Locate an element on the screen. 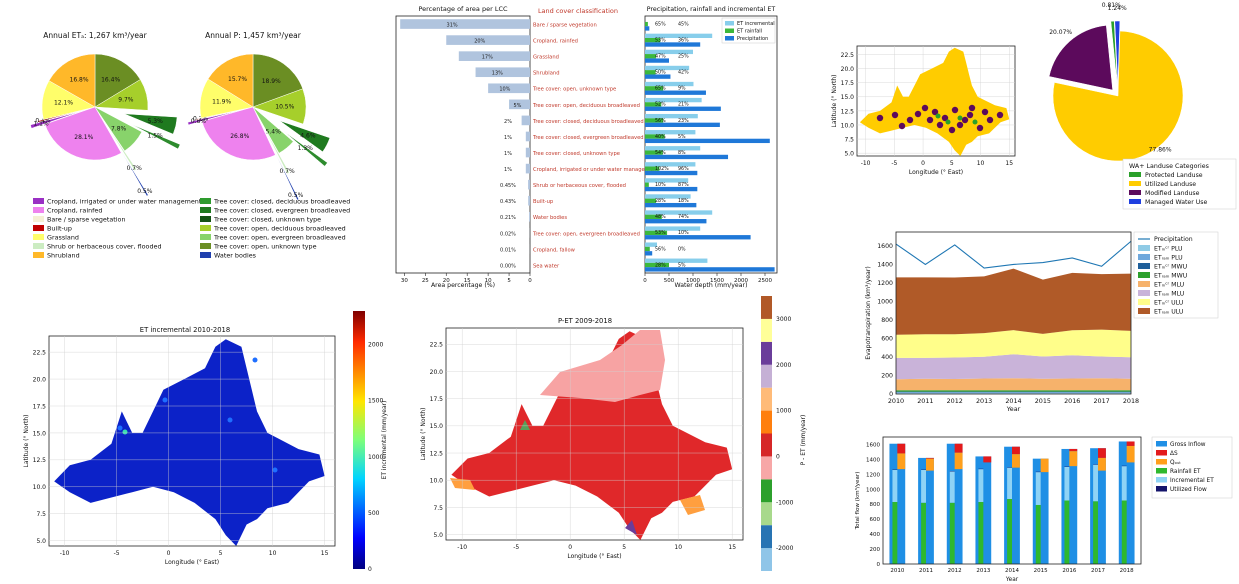 Image resolution: width=1239 pixels, height=584 pixels. area-xtick-label: 2018 is located at coordinates (1131, 401).